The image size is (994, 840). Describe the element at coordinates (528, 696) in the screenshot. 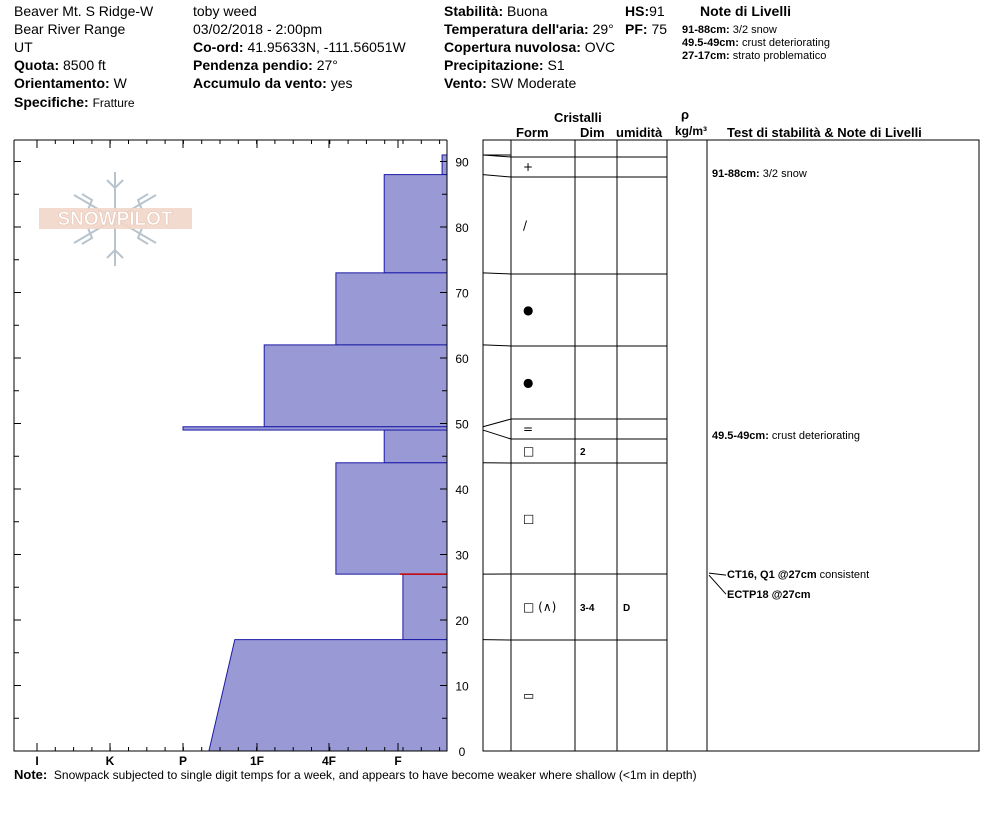

I see `crystal-form: ▭` at that location.